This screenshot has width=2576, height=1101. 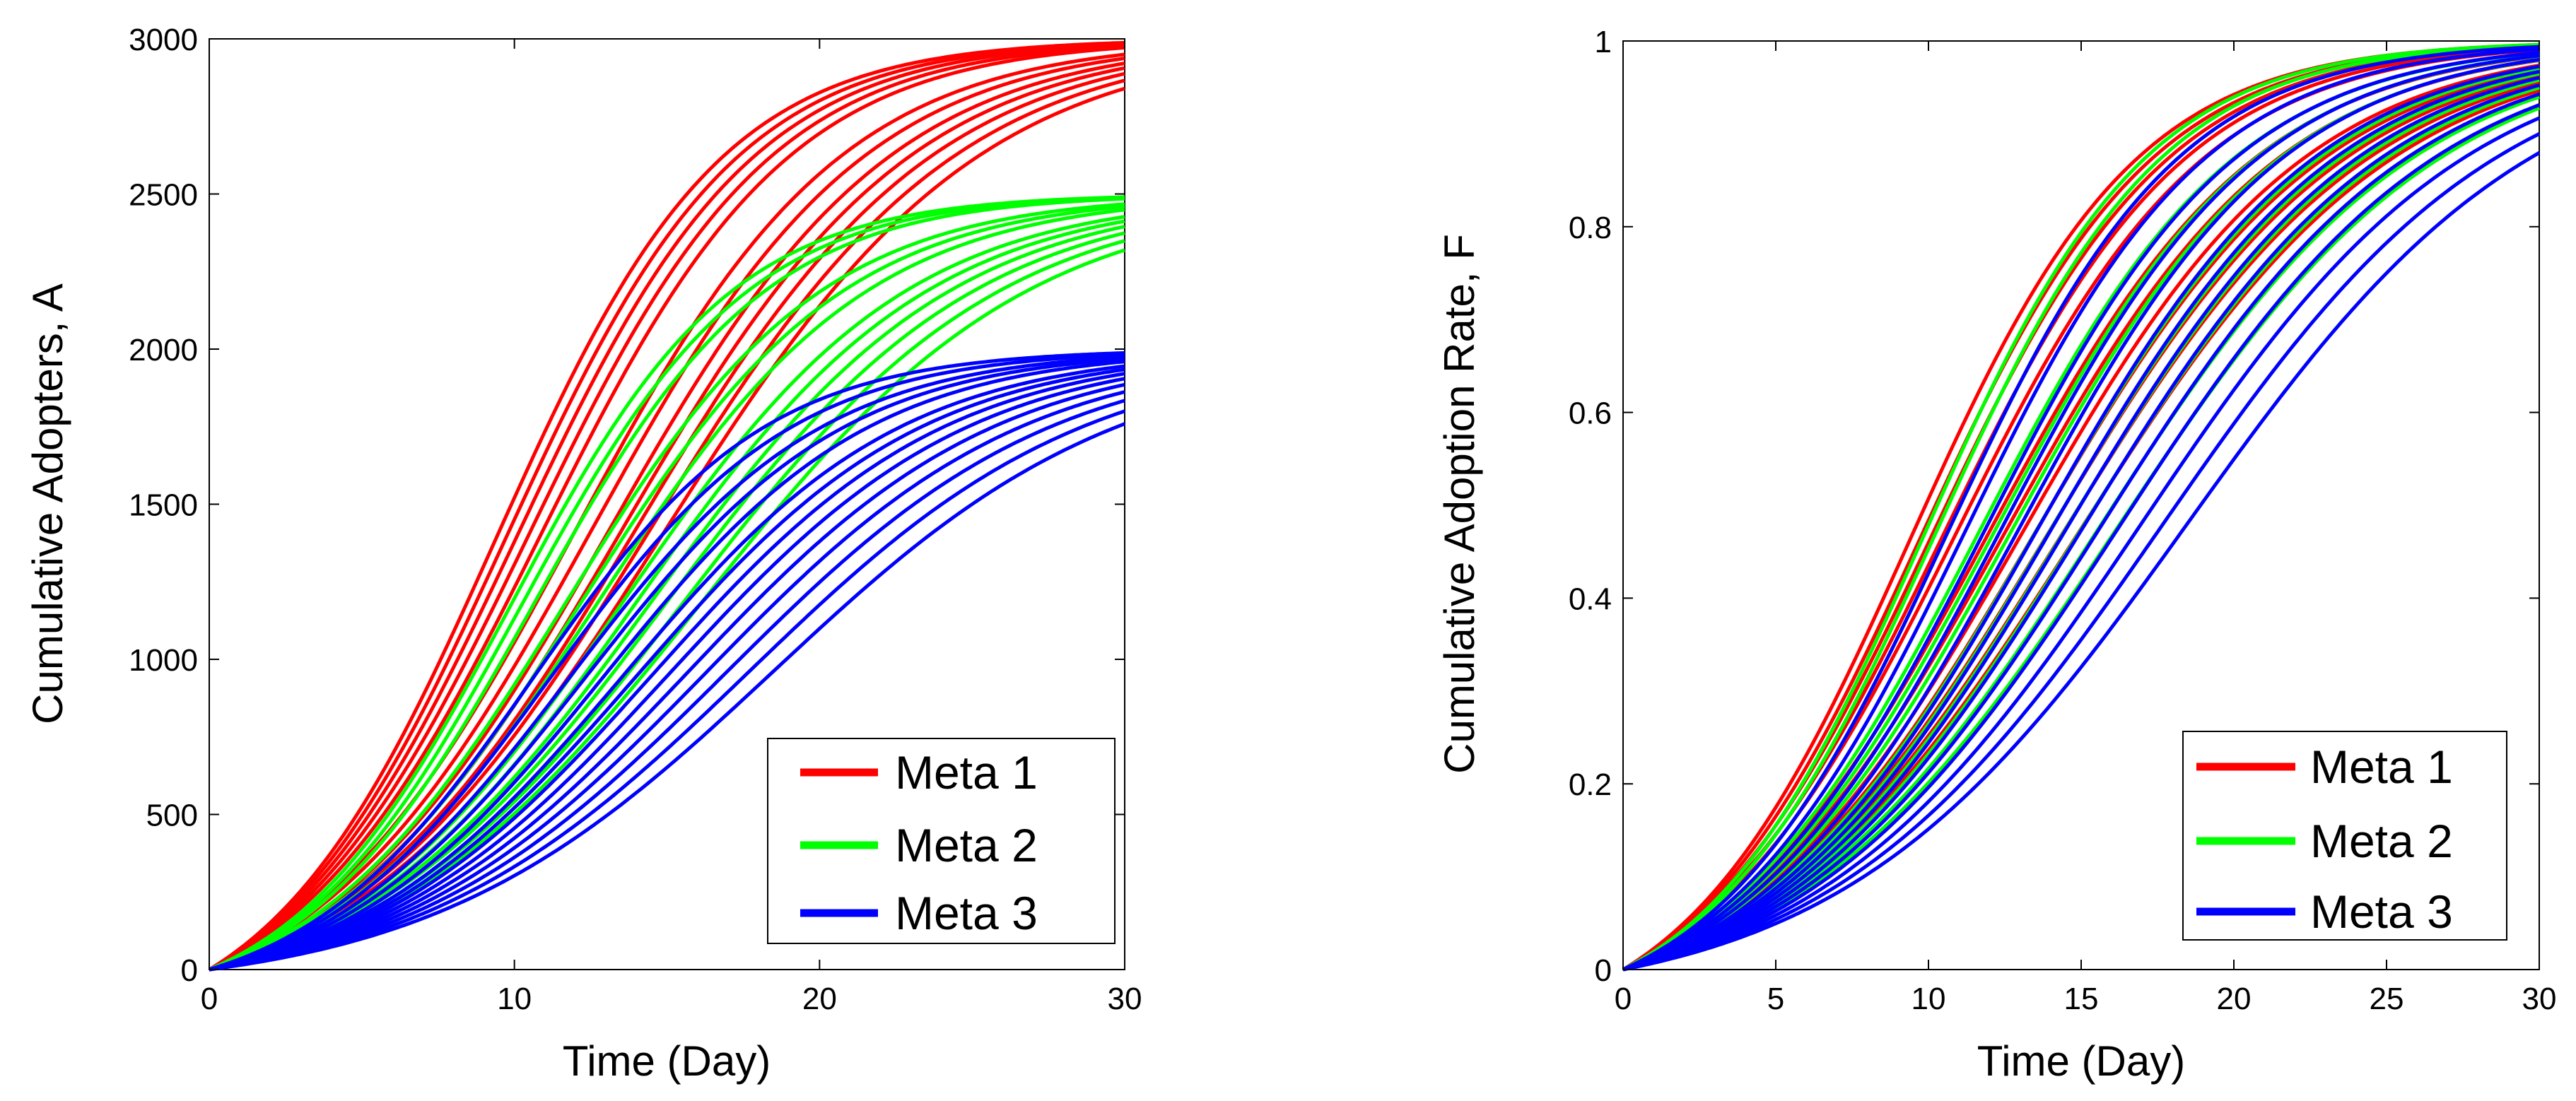 What do you see at coordinates (1590, 784) in the screenshot?
I see `y-tick-label: 0.2` at bounding box center [1590, 784].